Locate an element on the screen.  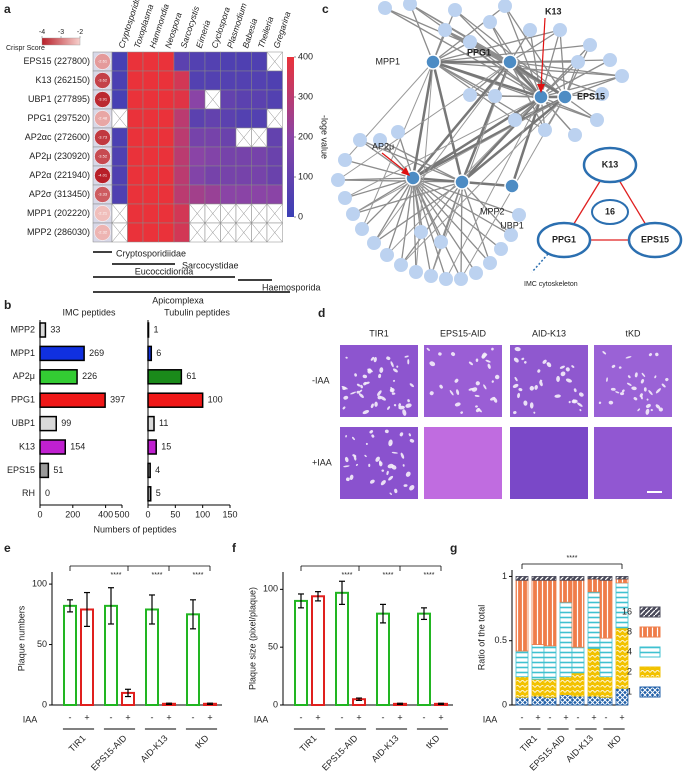
x-tick-label: 200 is located at coordinates (72, 514).